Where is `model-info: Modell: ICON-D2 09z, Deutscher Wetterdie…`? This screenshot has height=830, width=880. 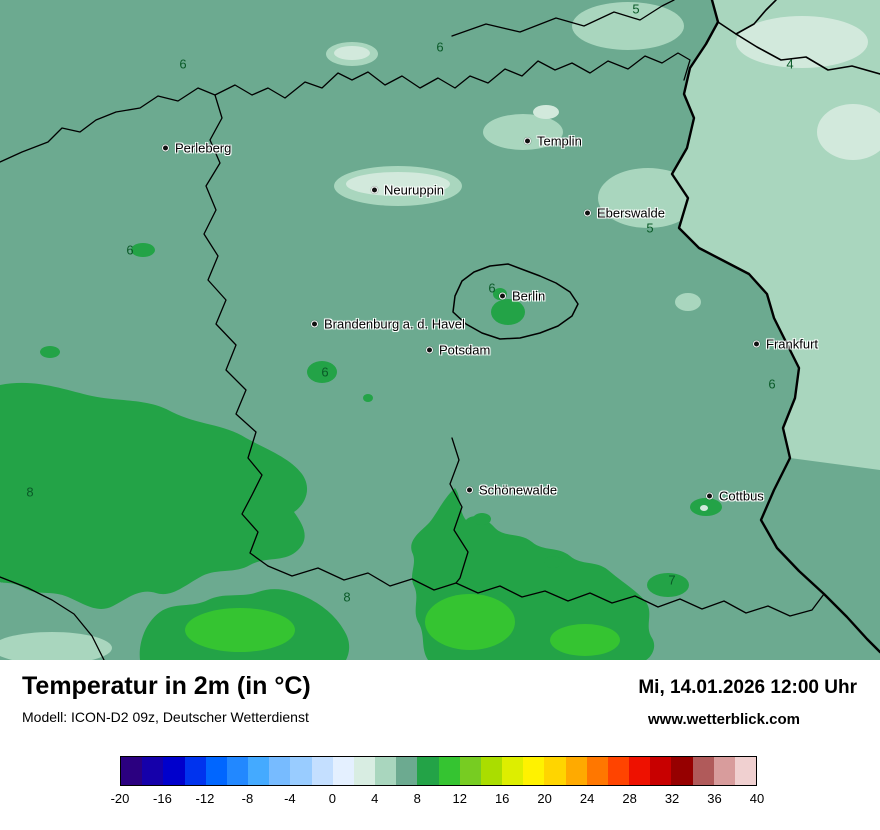 model-info: Modell: ICON-D2 09z, Deutscher Wetterdie… is located at coordinates (165, 717).